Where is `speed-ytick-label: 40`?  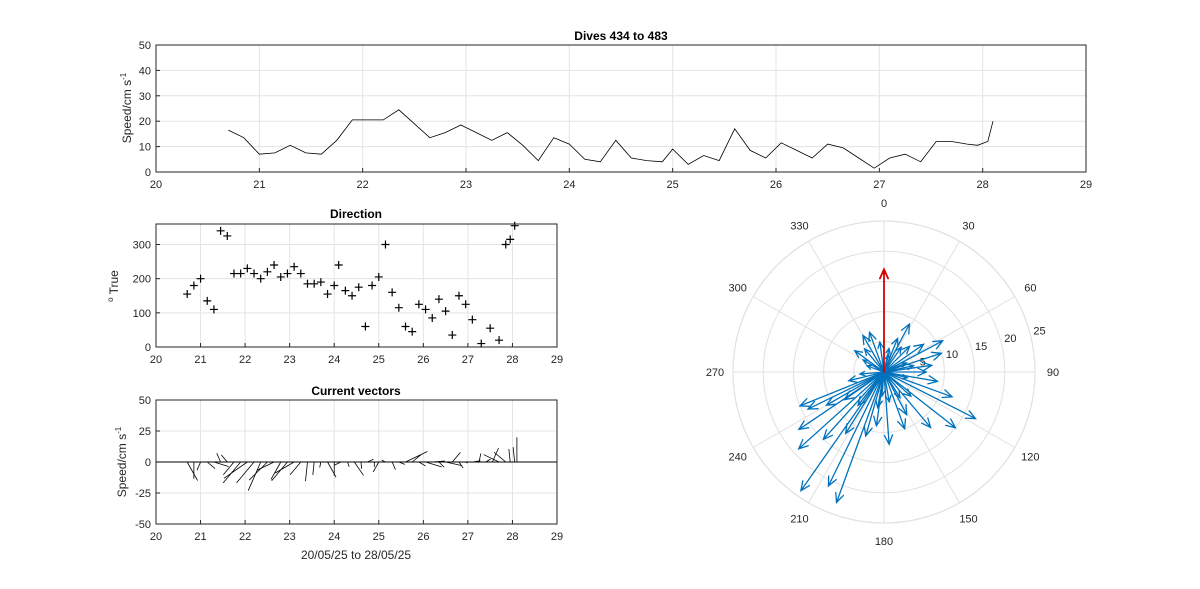
speed-ytick-label: 40 is located at coordinates (145, 71).